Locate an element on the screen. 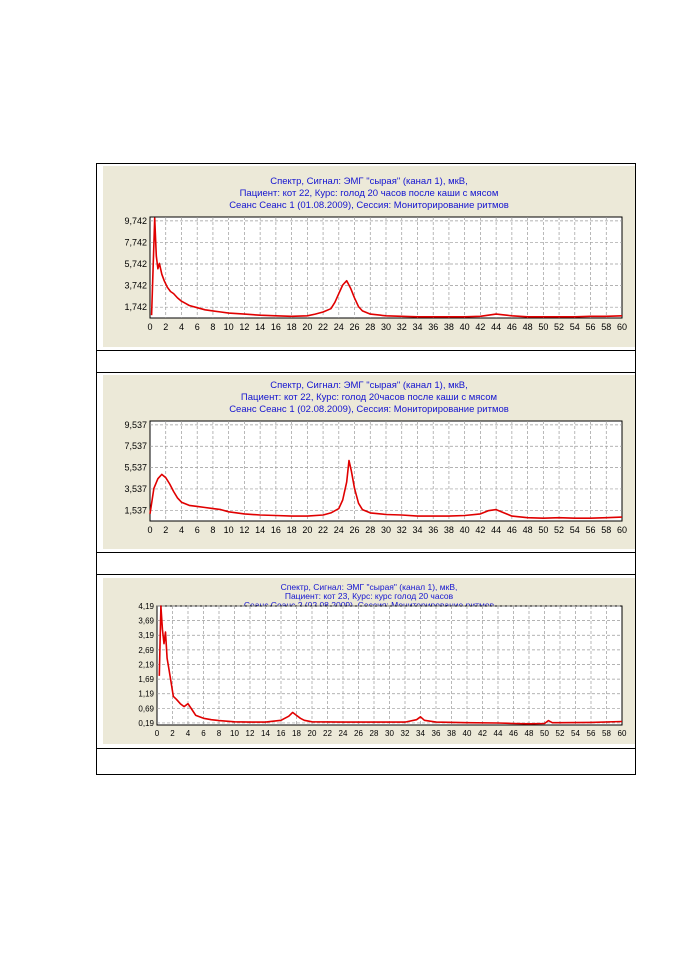 This screenshot has width=678, height=960. y-tick-label: 3,537 is located at coordinates (135, 489).